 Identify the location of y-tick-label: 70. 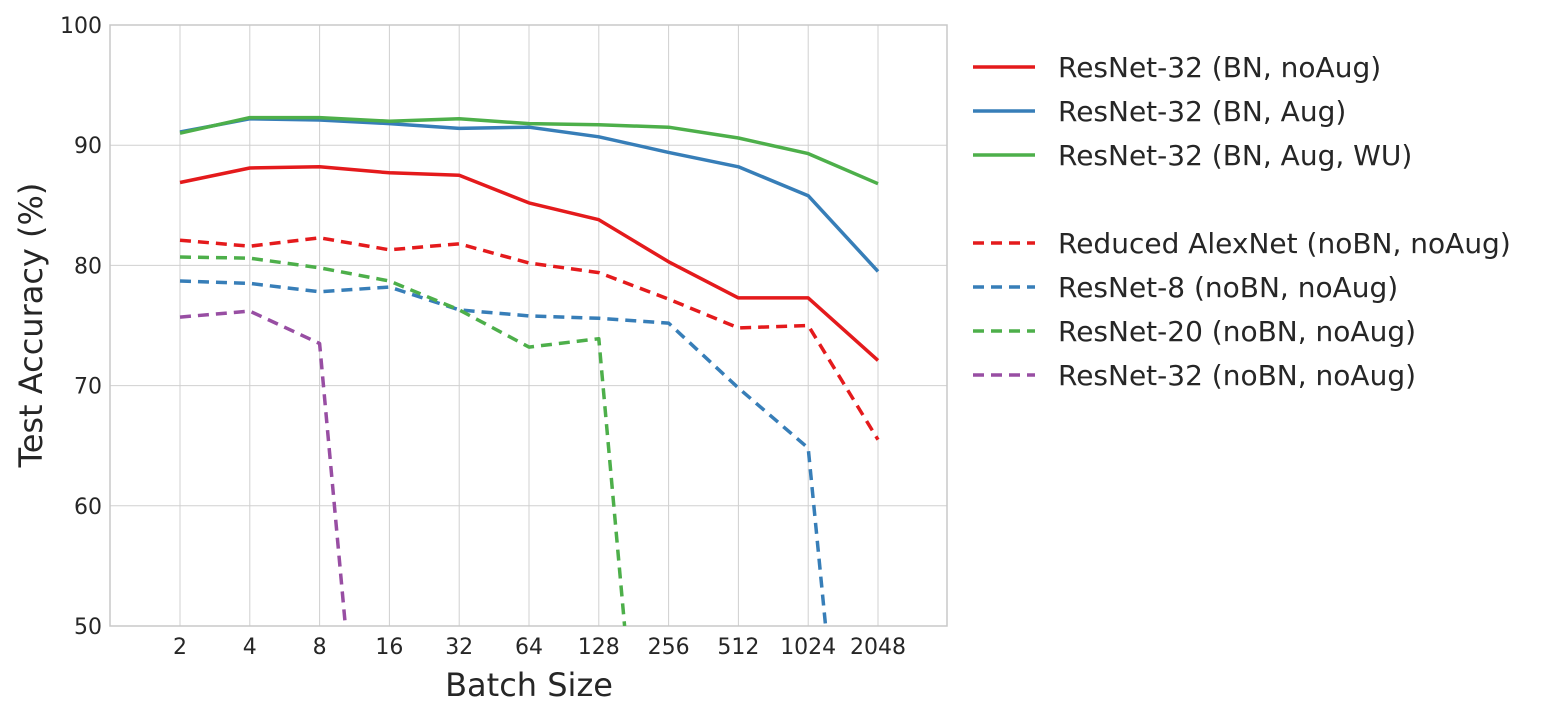
(88, 387).